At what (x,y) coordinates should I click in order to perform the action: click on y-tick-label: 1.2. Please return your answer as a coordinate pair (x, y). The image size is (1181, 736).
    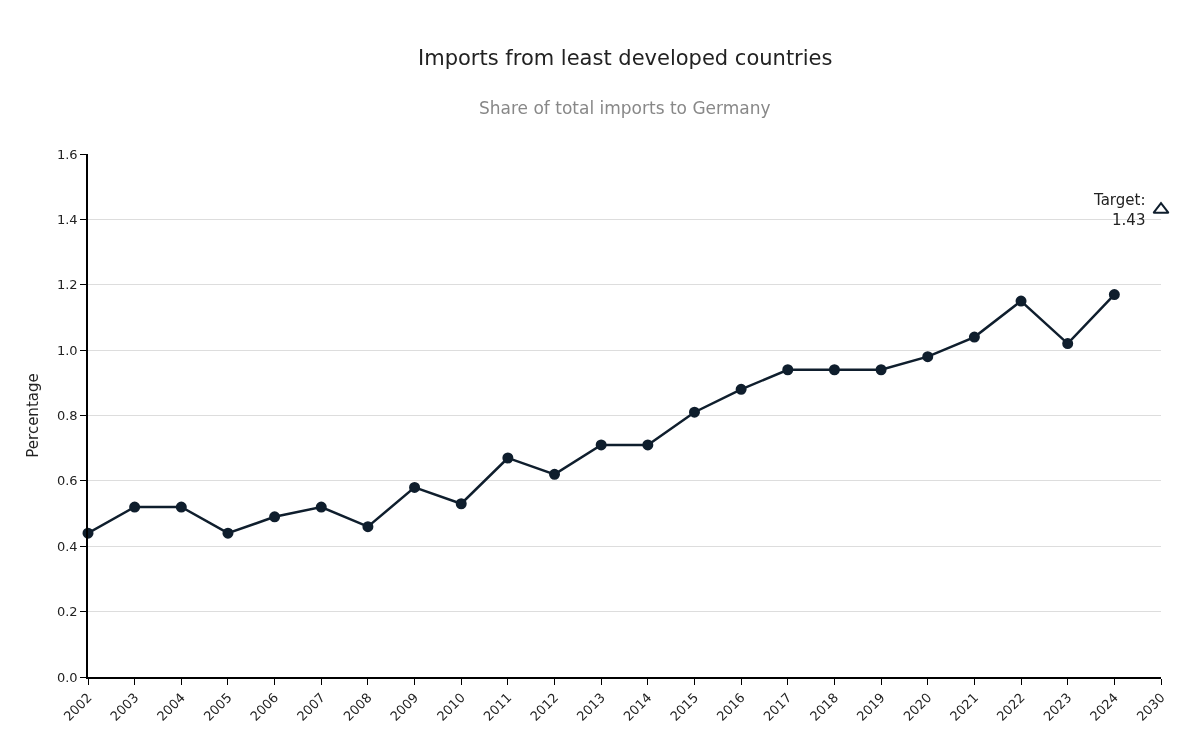
    Looking at the image, I should click on (67, 285).